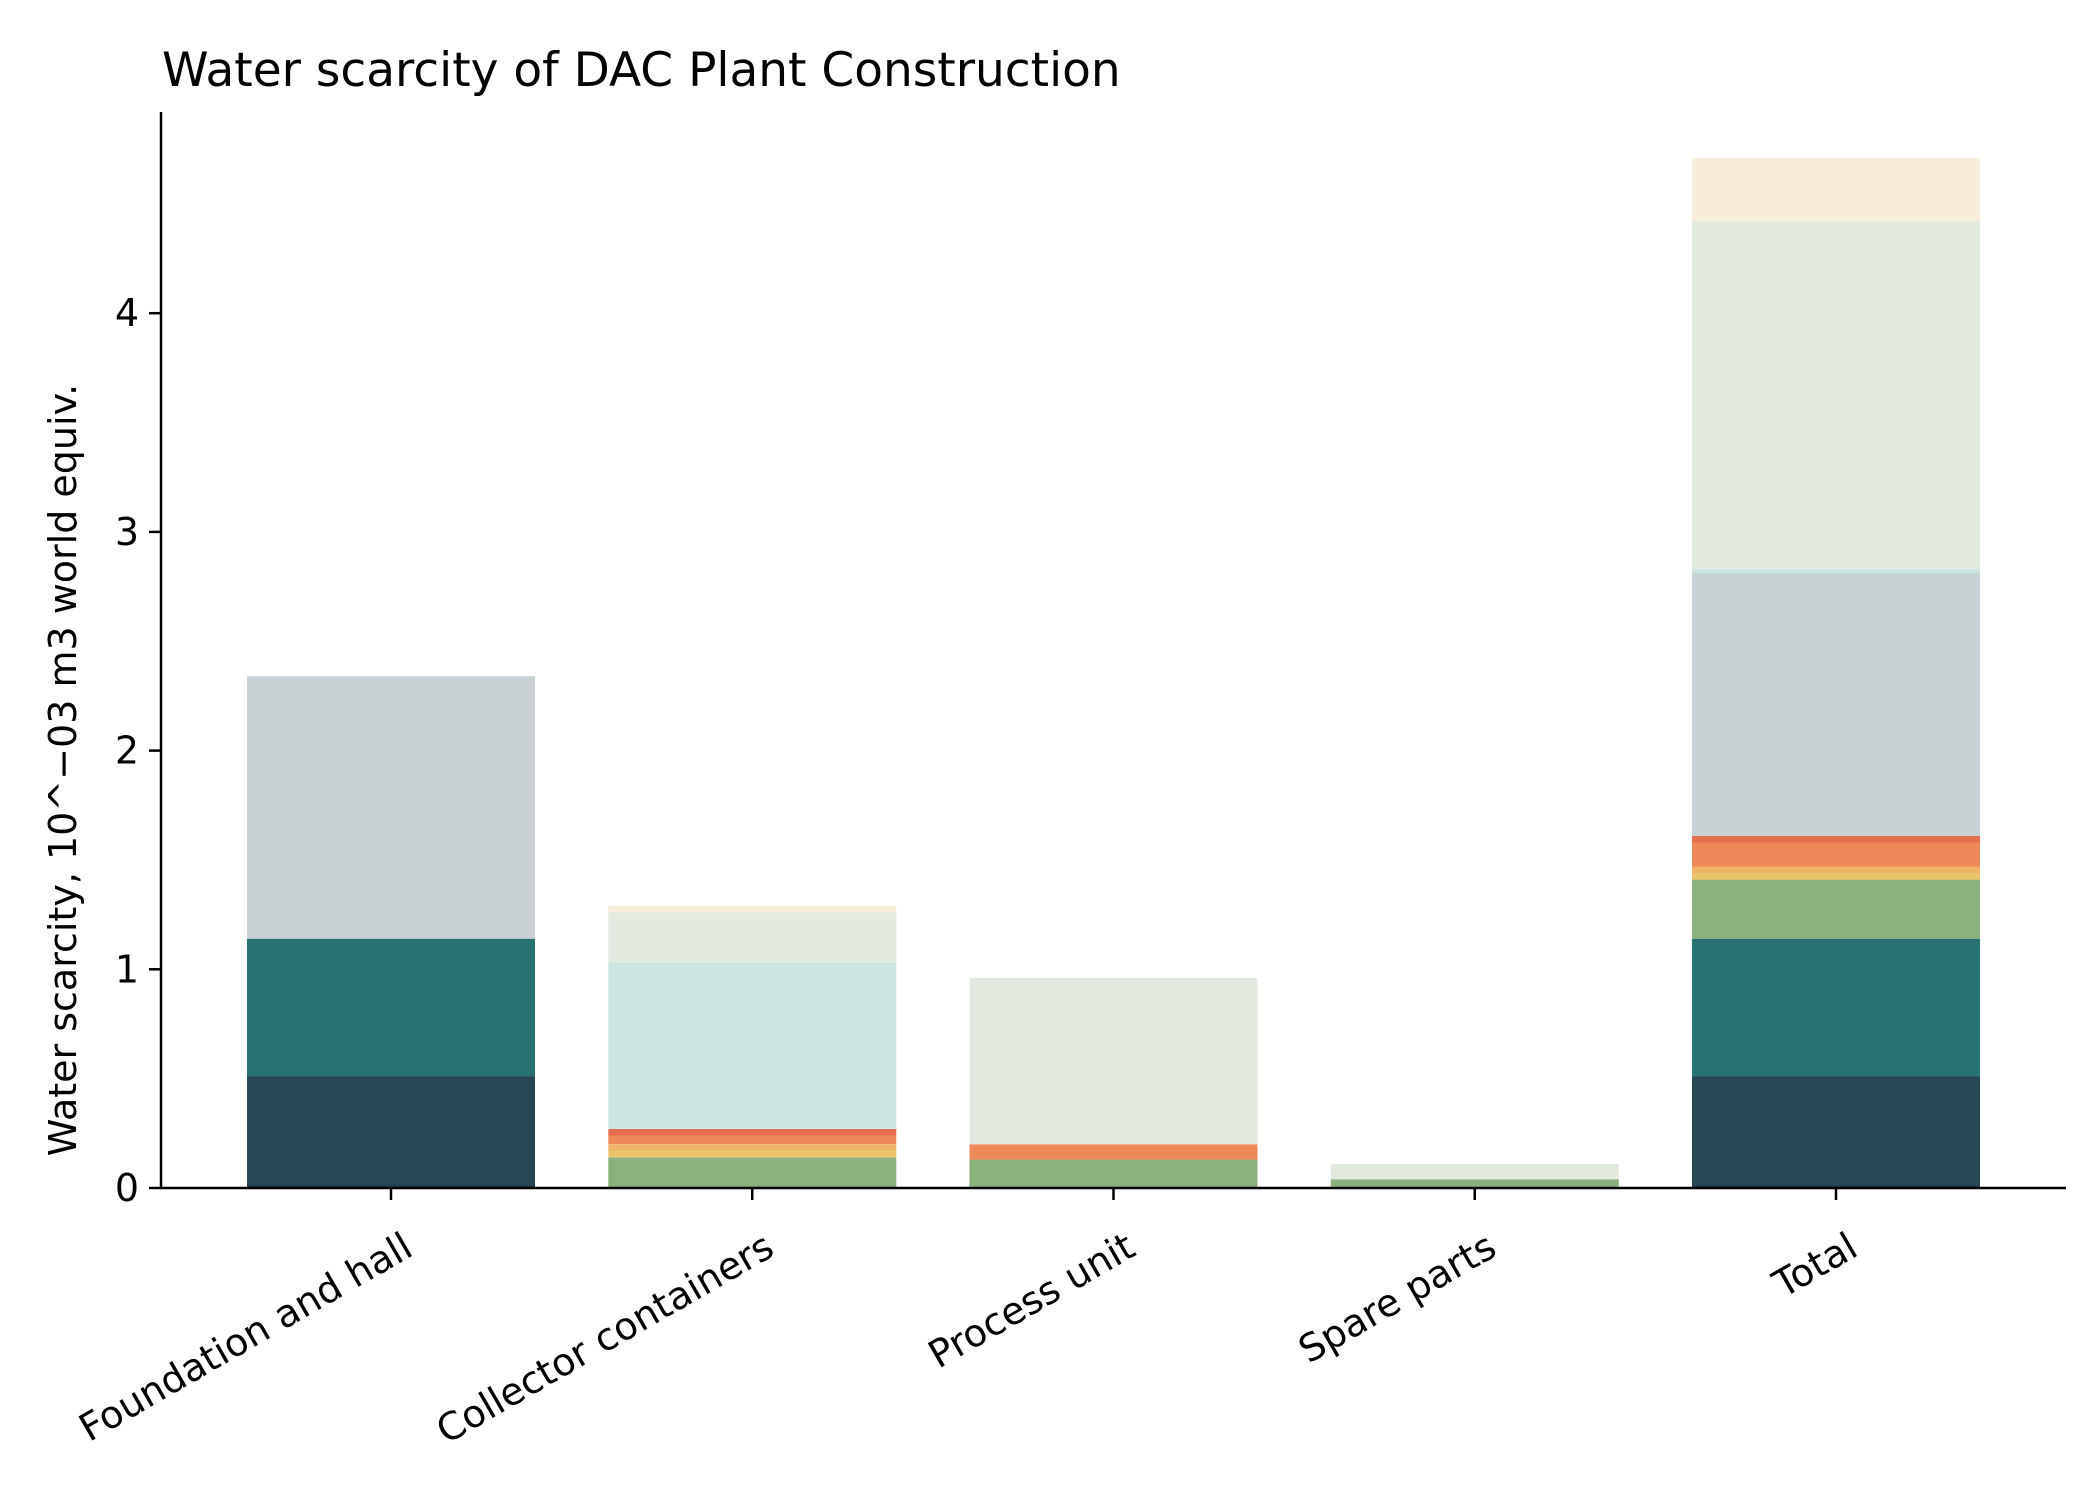 The height and width of the screenshot is (1500, 2100). What do you see at coordinates (63, 770) in the screenshot?
I see `y-axis-label: Water scarcity, 10^−03 m3 world equiv.` at bounding box center [63, 770].